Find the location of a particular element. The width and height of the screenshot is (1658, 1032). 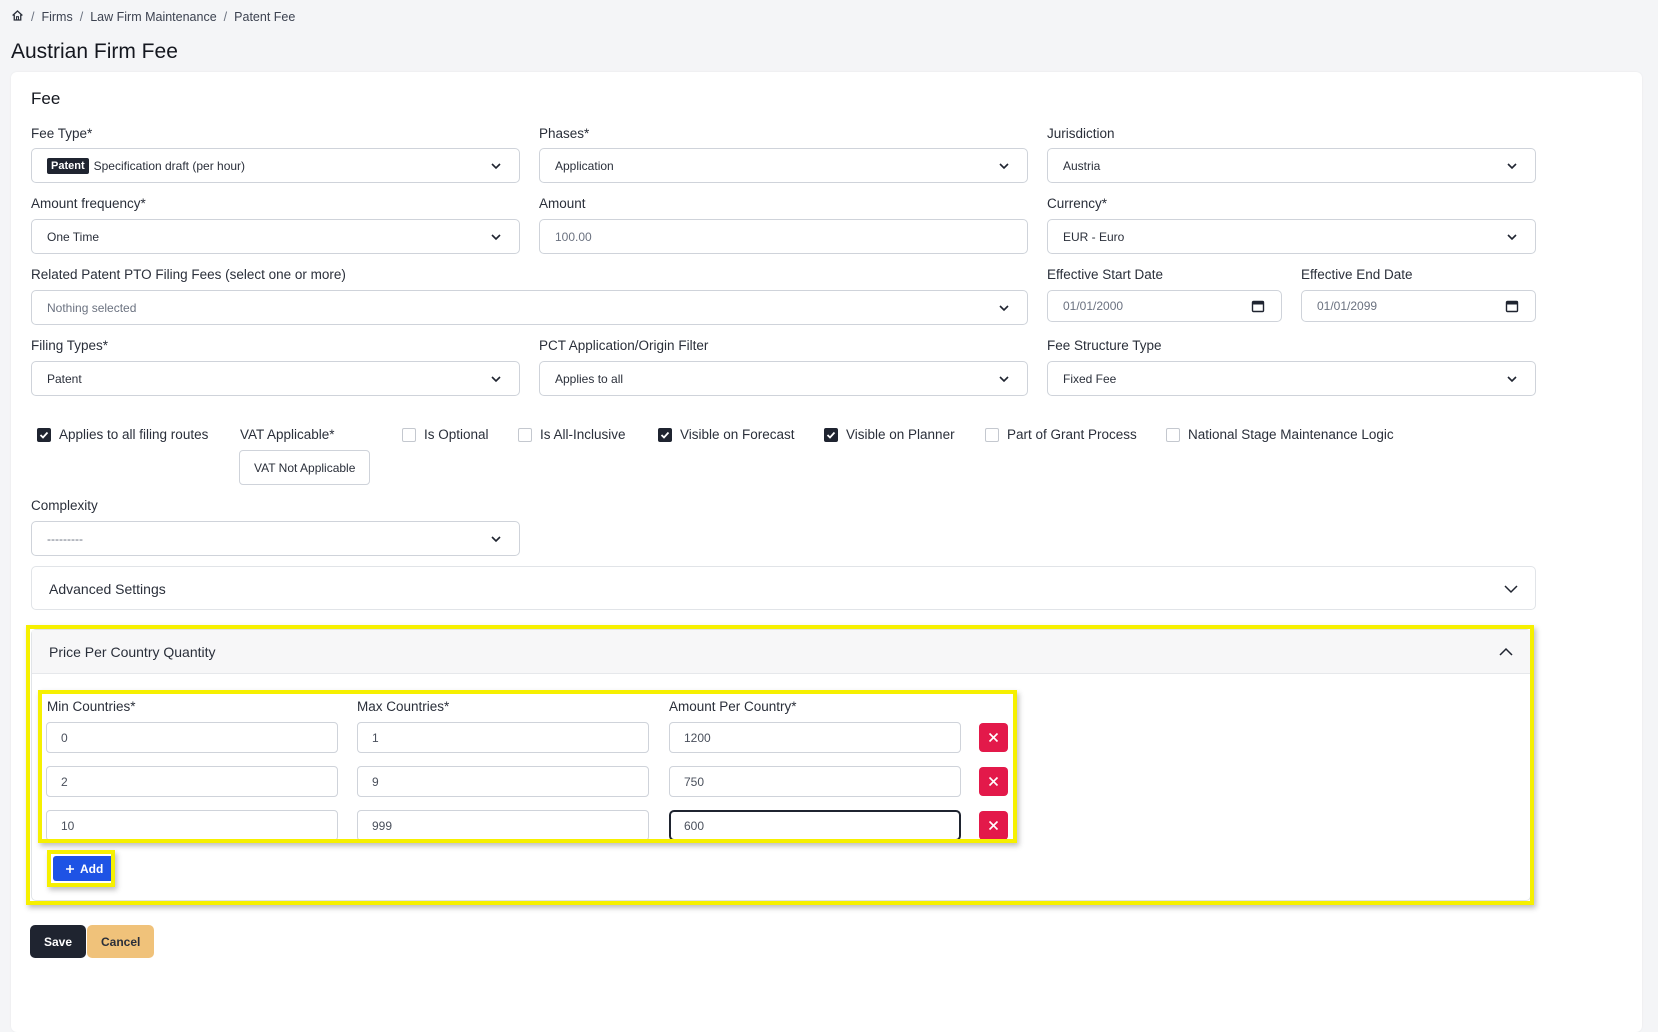

amount-frequency-label: Amount frequency* is located at coordinates (88, 203).